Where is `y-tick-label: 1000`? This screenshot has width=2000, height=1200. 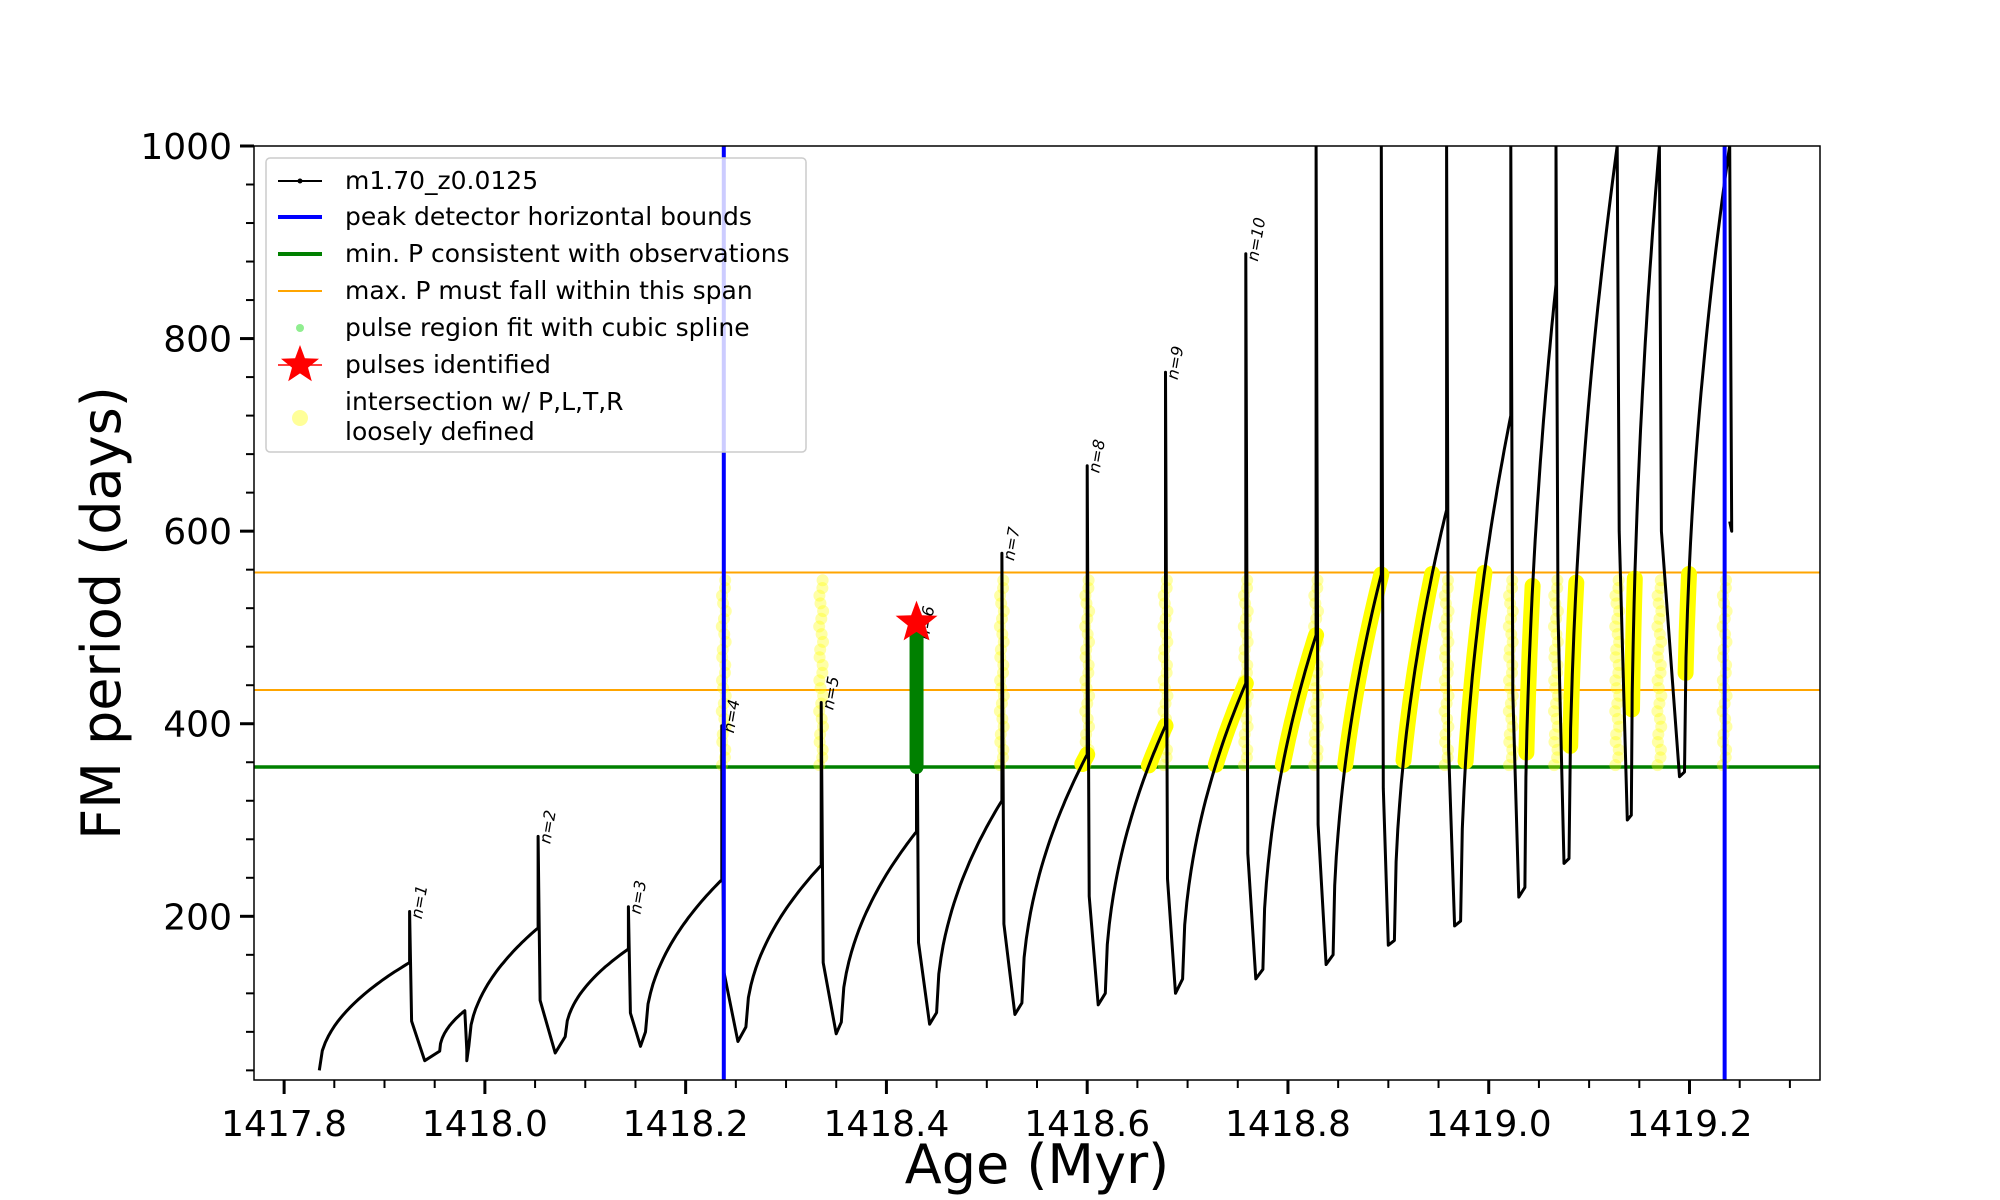
y-tick-label: 1000 is located at coordinates (186, 147).